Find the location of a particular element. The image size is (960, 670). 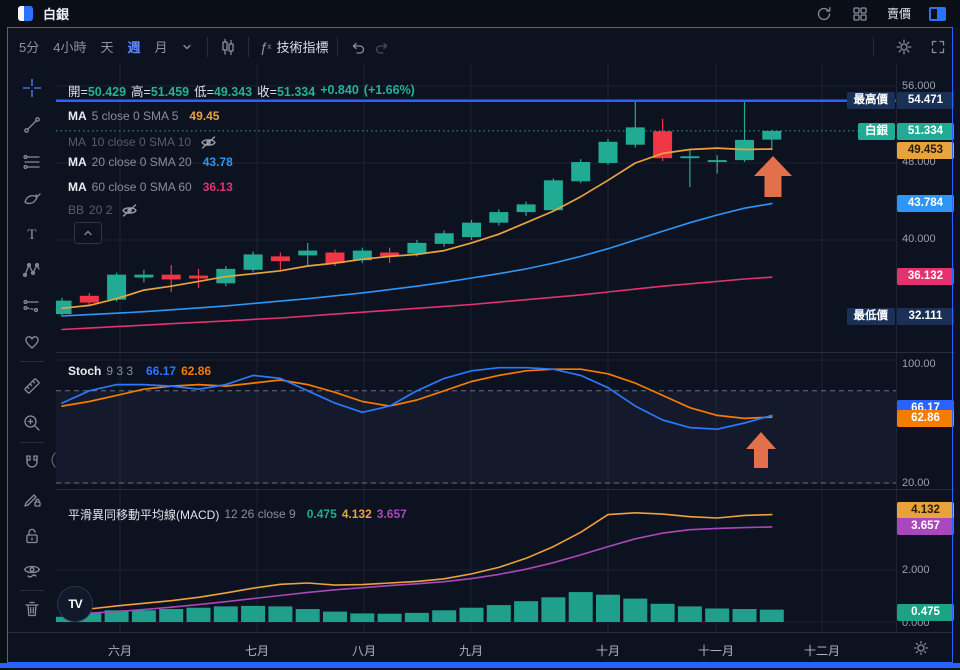

drawing-toolbar: T is located at coordinates (32, 364).